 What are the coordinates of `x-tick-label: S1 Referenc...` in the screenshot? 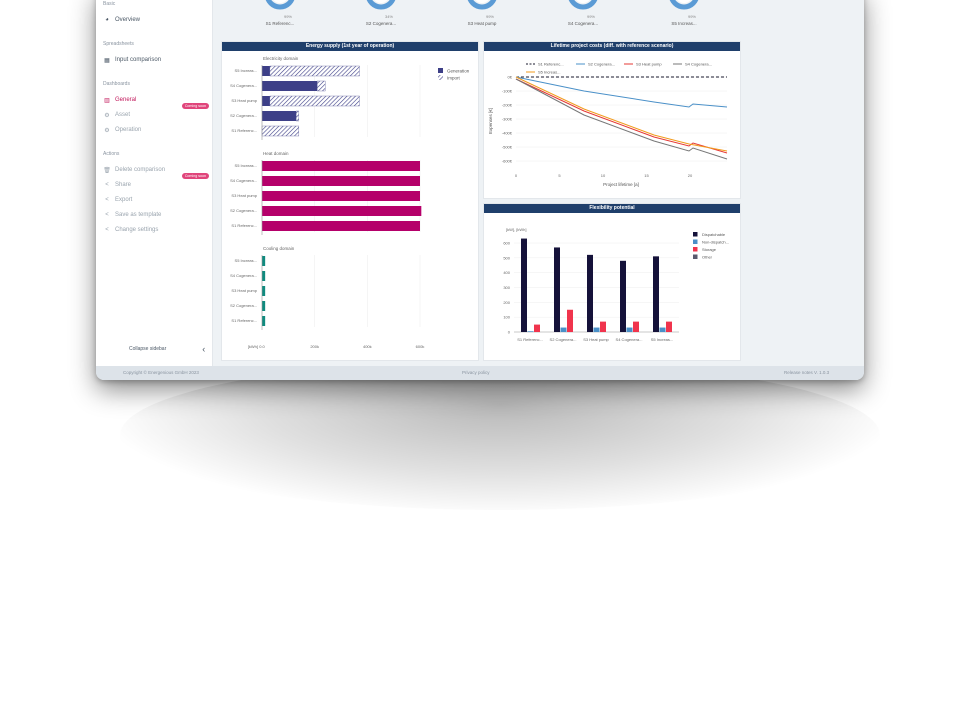 It's located at (530, 339).